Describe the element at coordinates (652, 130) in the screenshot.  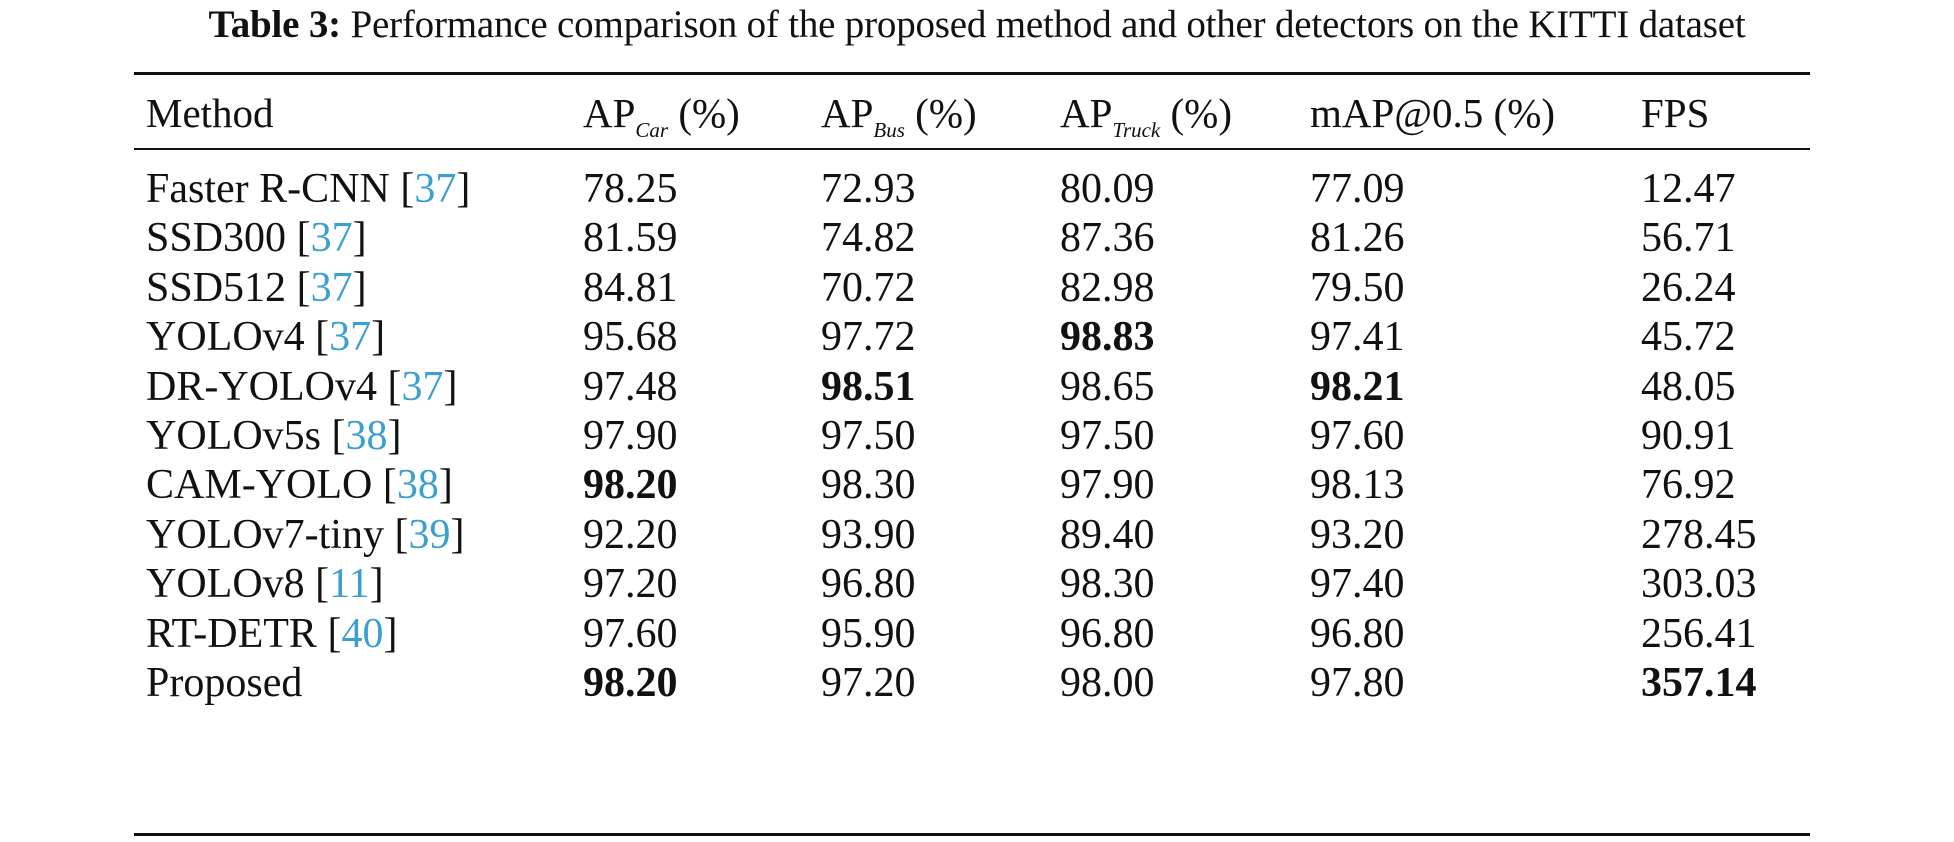
I see `header-ap-car-subscript: Car` at that location.